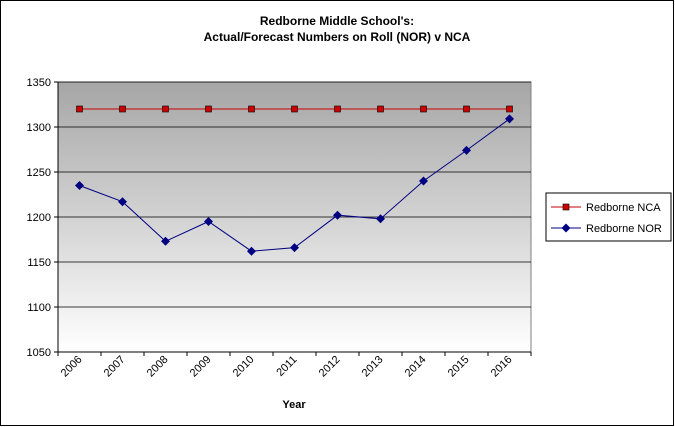  What do you see at coordinates (337, 215) in the screenshot?
I see `data-point-1-2012` at bounding box center [337, 215].